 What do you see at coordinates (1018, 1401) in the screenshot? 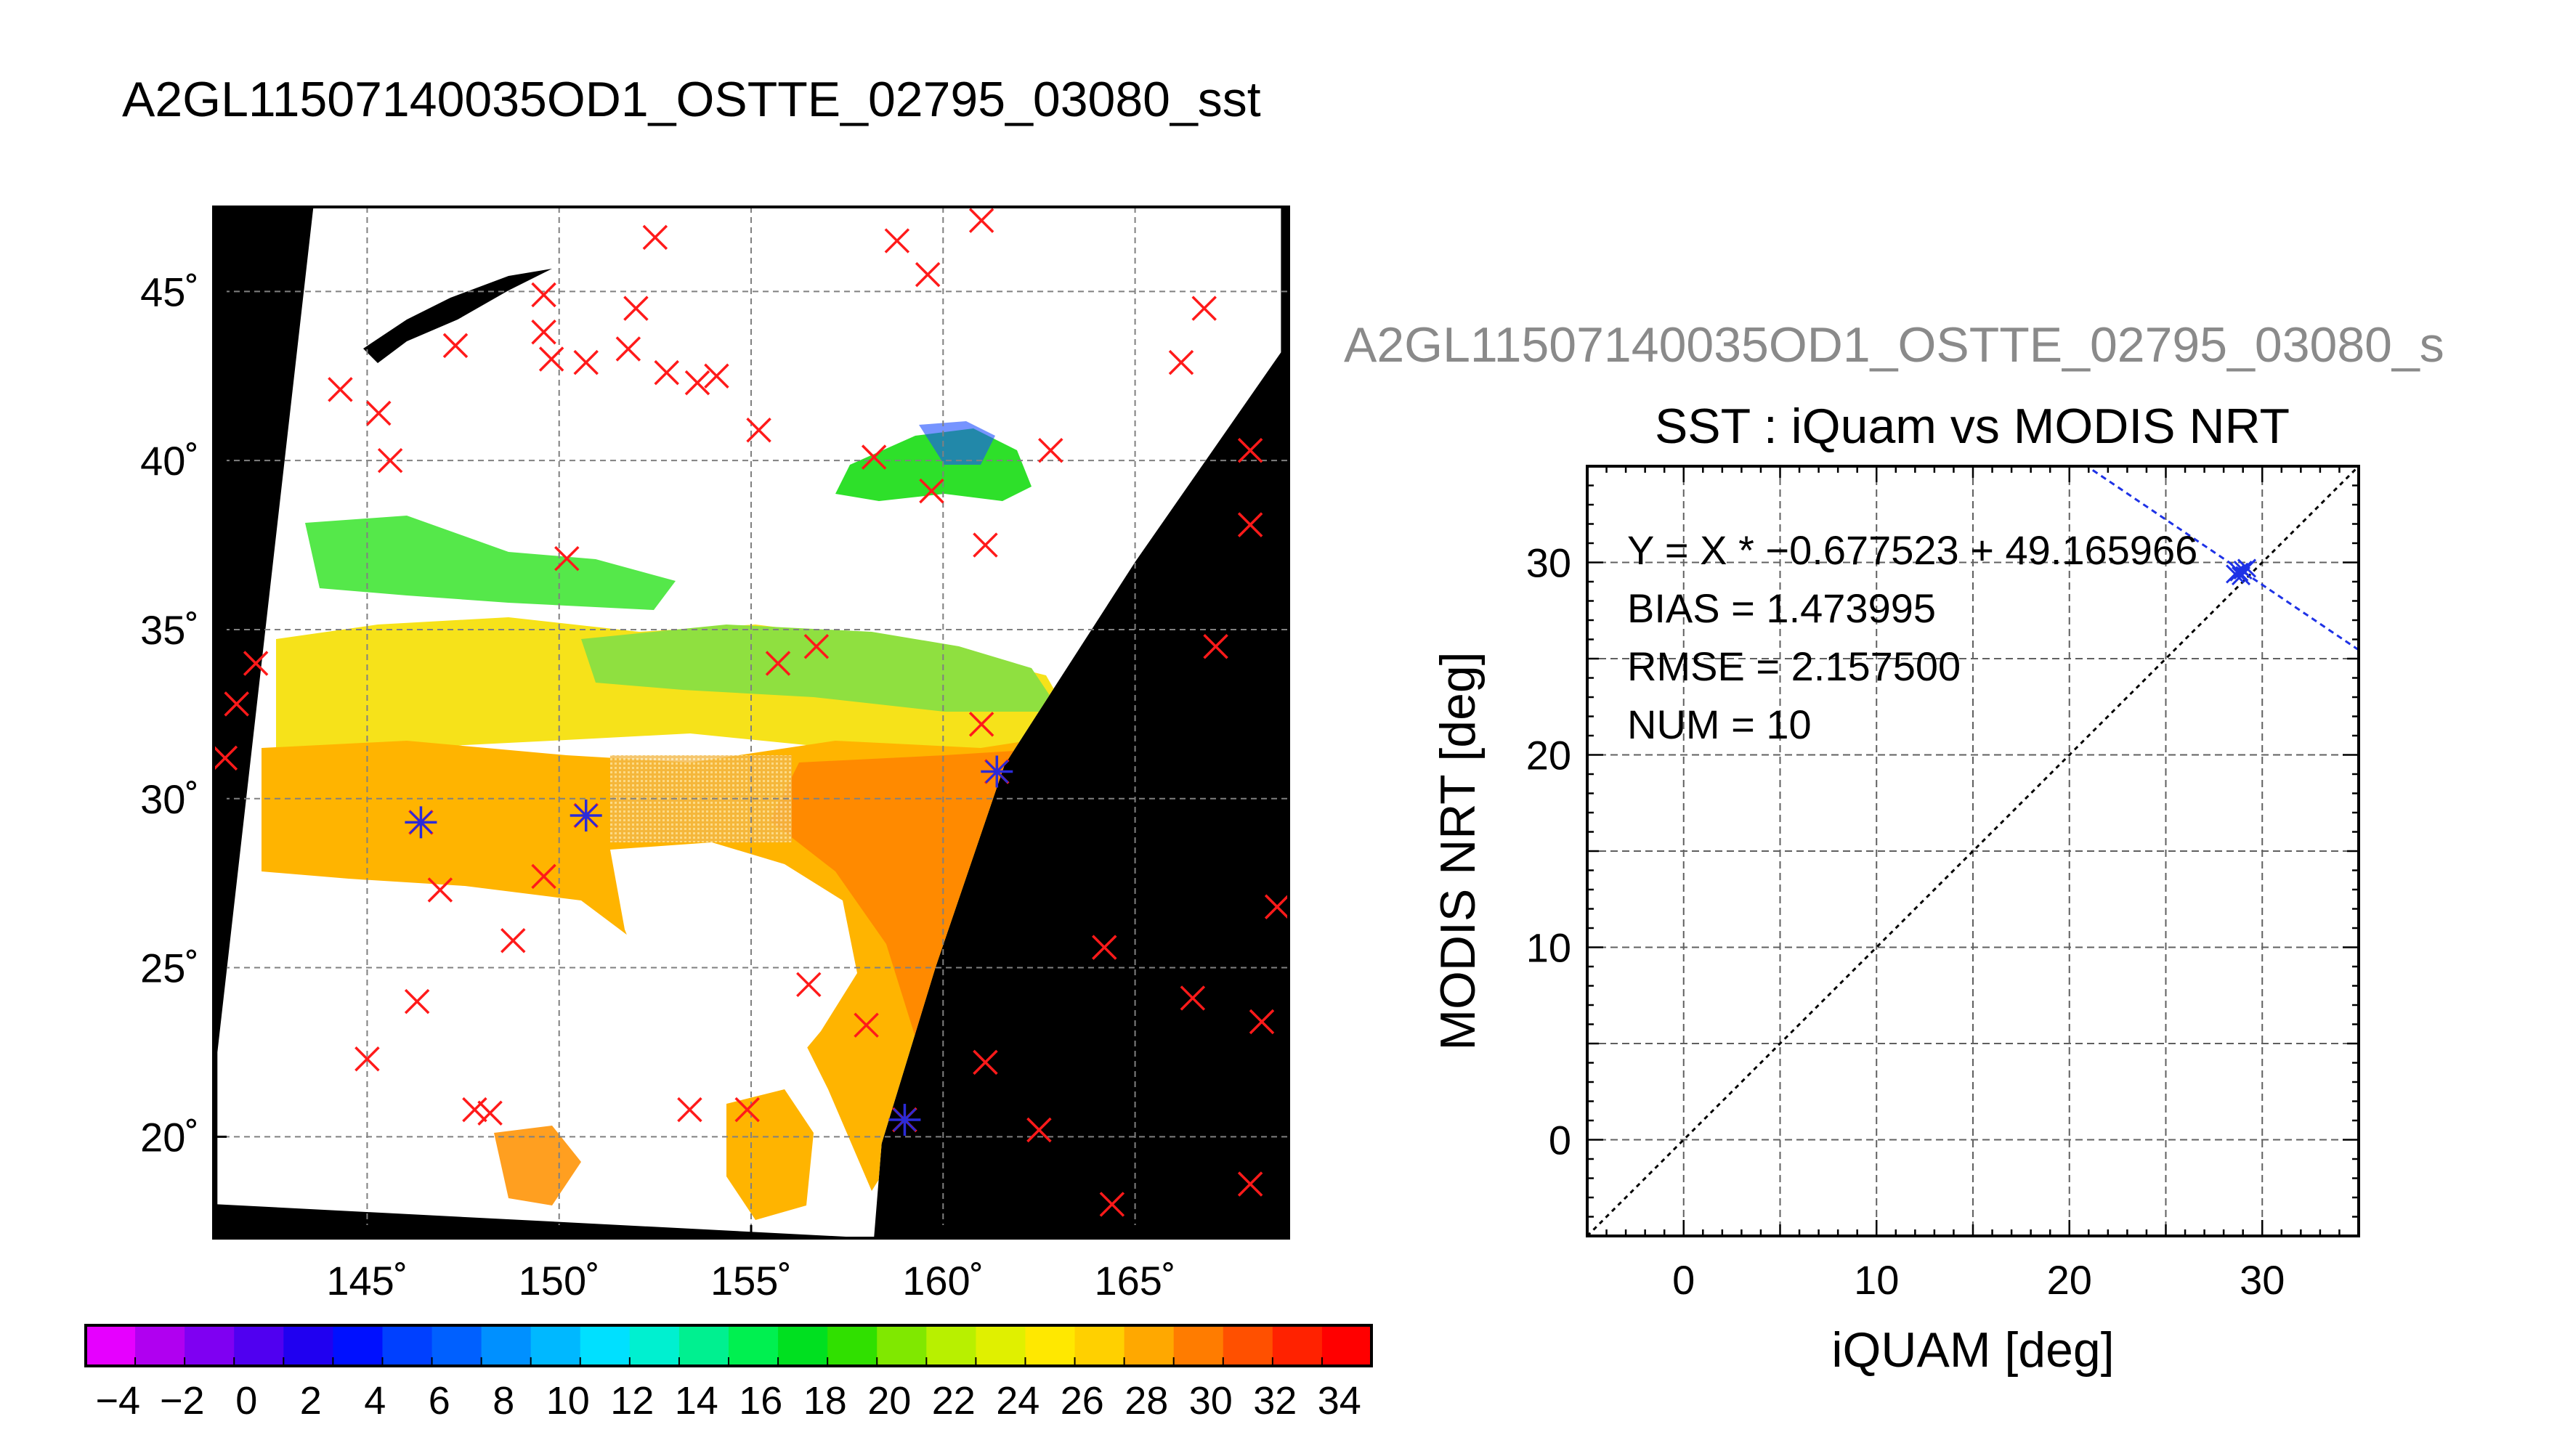
I see `colorbar-label: 24` at bounding box center [1018, 1401].